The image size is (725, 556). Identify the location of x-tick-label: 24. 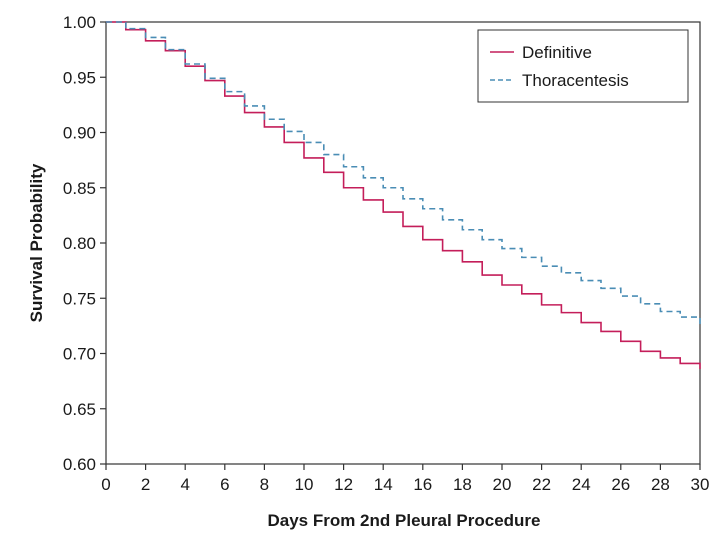
(581, 484).